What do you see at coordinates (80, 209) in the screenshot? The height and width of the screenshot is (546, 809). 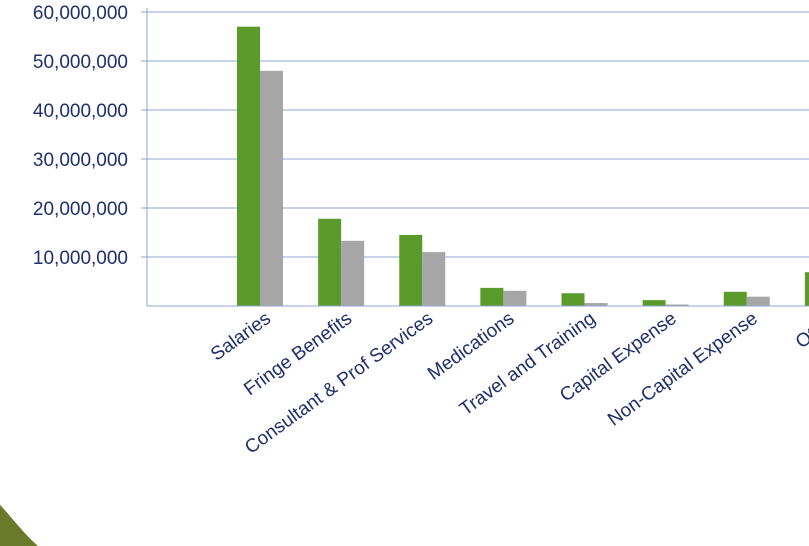 I see `y-tick-label: 20,000,000` at bounding box center [80, 209].